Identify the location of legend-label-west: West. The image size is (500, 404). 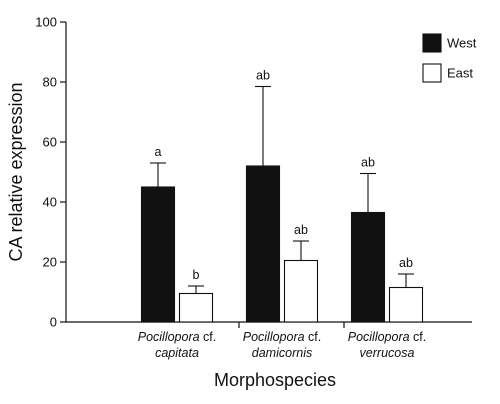
(462, 43).